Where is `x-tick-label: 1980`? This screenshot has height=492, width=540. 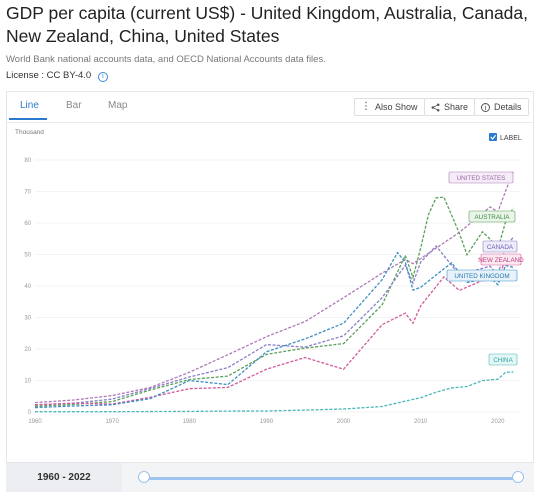
x-tick-label: 1980 is located at coordinates (190, 422).